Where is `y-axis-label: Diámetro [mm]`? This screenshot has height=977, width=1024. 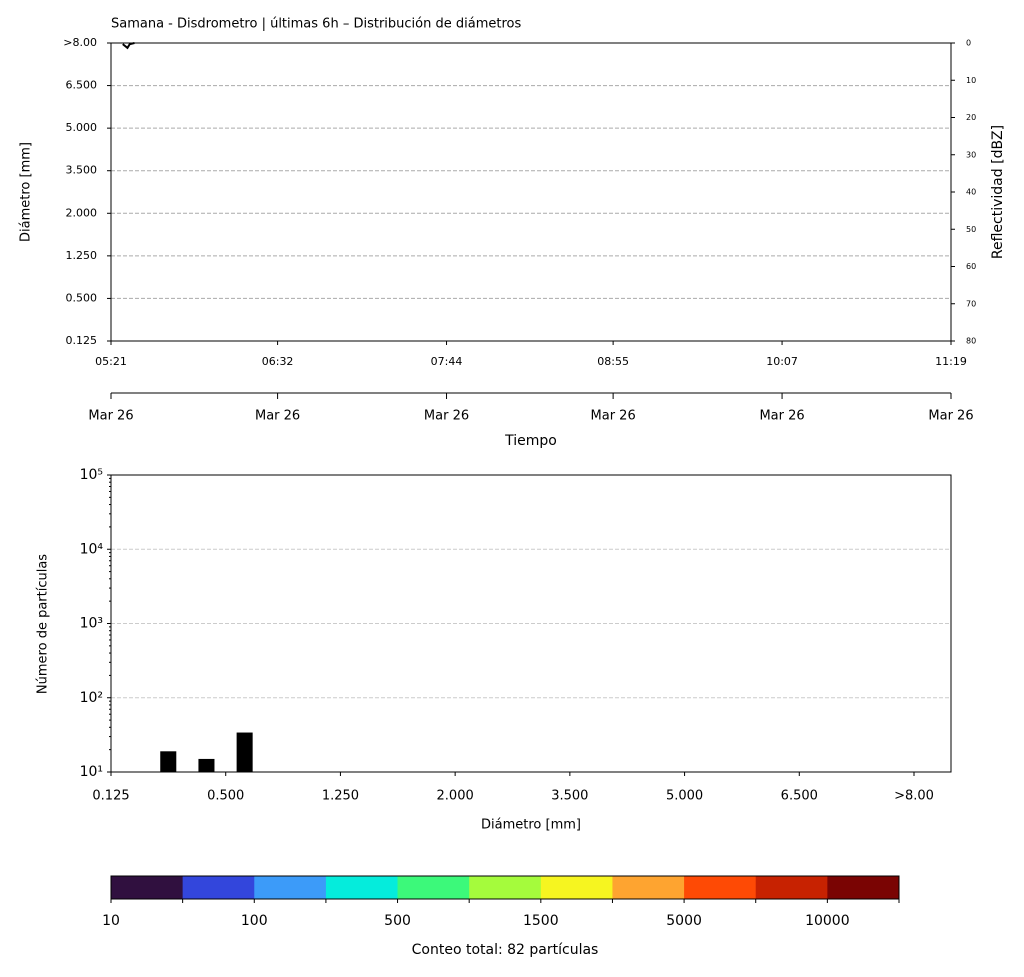
y-axis-label: Diámetro [mm] is located at coordinates (26, 192).